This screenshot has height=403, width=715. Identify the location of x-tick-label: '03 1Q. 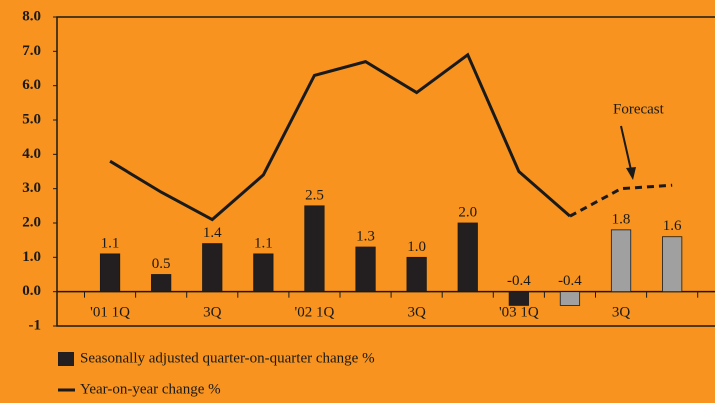
(519, 312).